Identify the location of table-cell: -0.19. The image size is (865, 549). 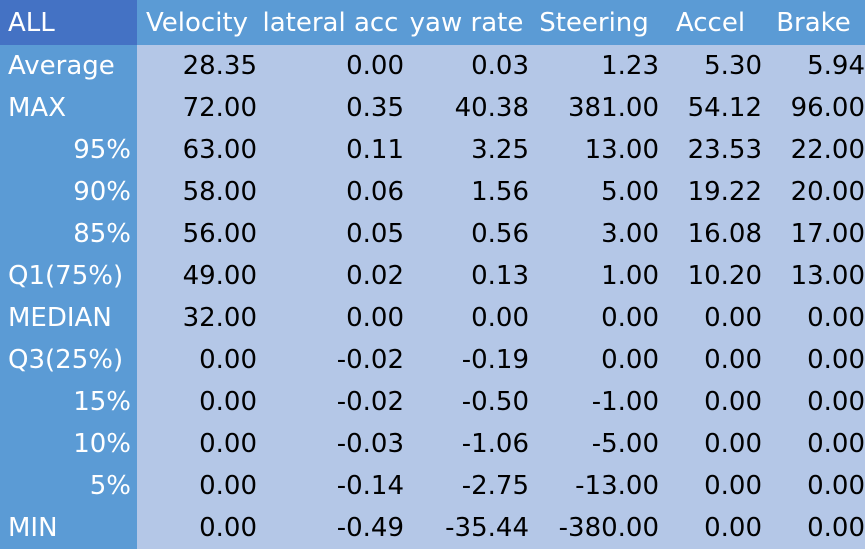
(466, 360).